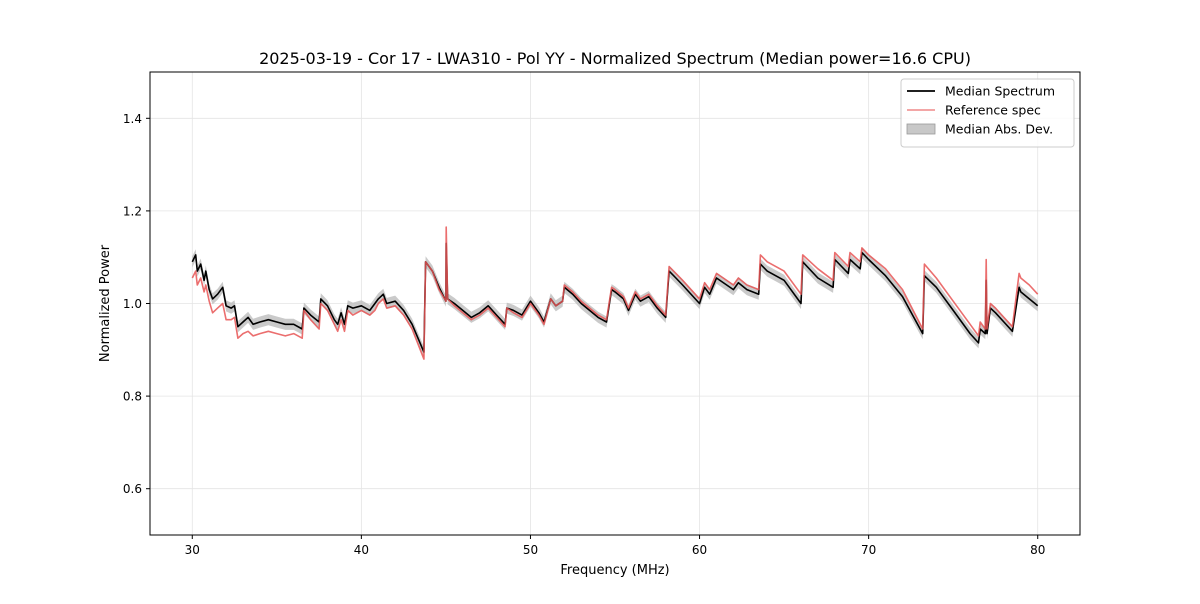 The image size is (1200, 604). What do you see at coordinates (1000, 91) in the screenshot?
I see `legend-label: Median Spectrum` at bounding box center [1000, 91].